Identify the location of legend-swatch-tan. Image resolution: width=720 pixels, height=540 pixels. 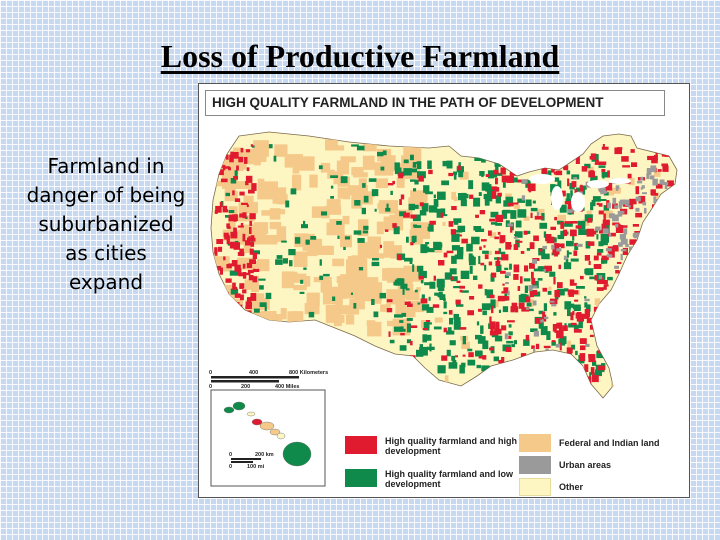
(535, 443).